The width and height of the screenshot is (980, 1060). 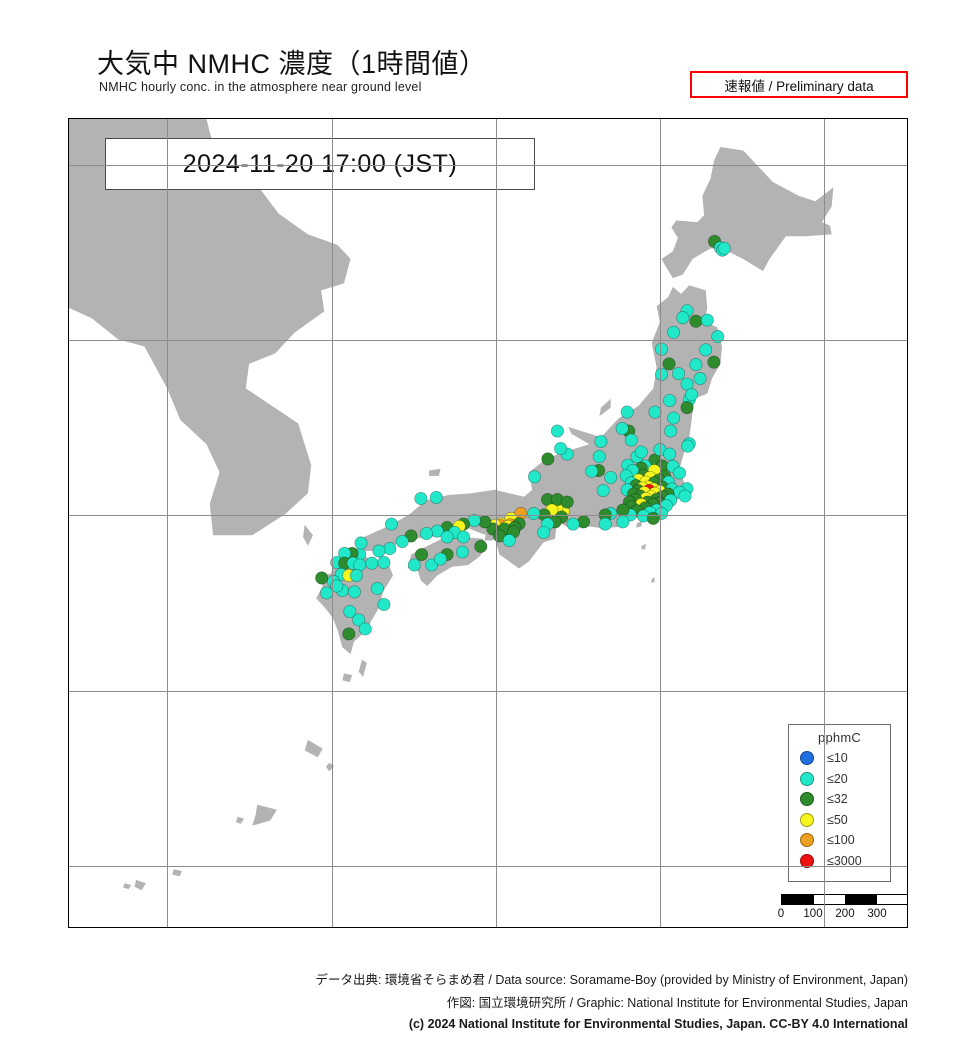 I want to click on legend-item: ≤20, so click(x=839, y=779).